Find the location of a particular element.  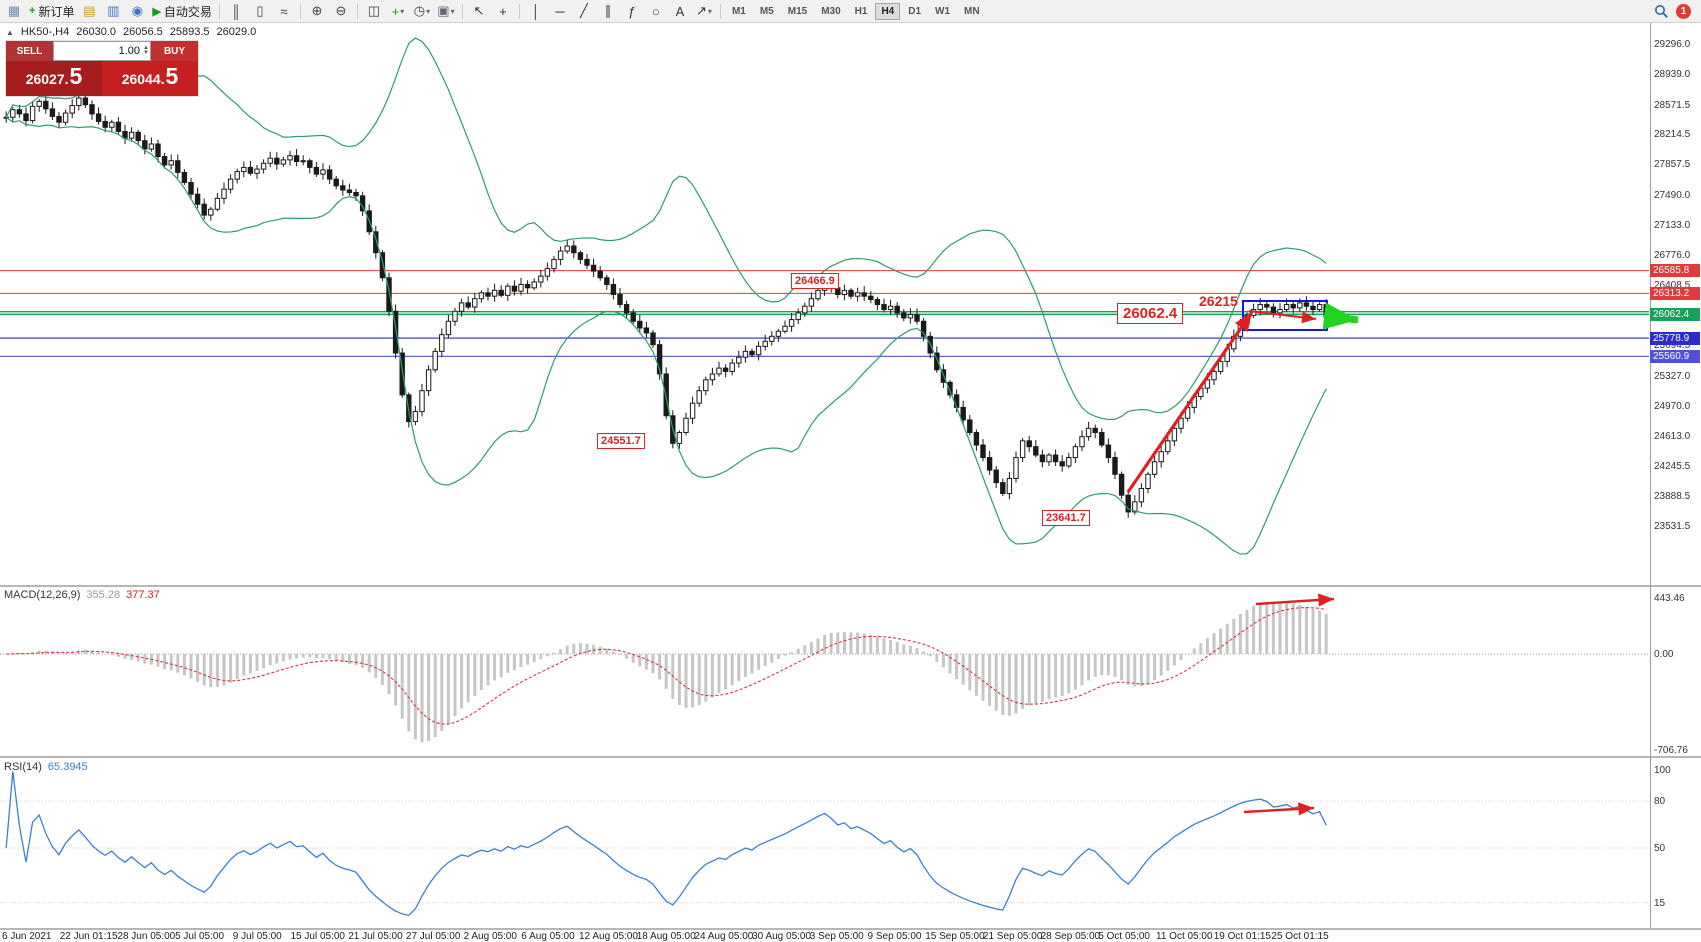

target-label: 26215 is located at coordinates (1218, 301).